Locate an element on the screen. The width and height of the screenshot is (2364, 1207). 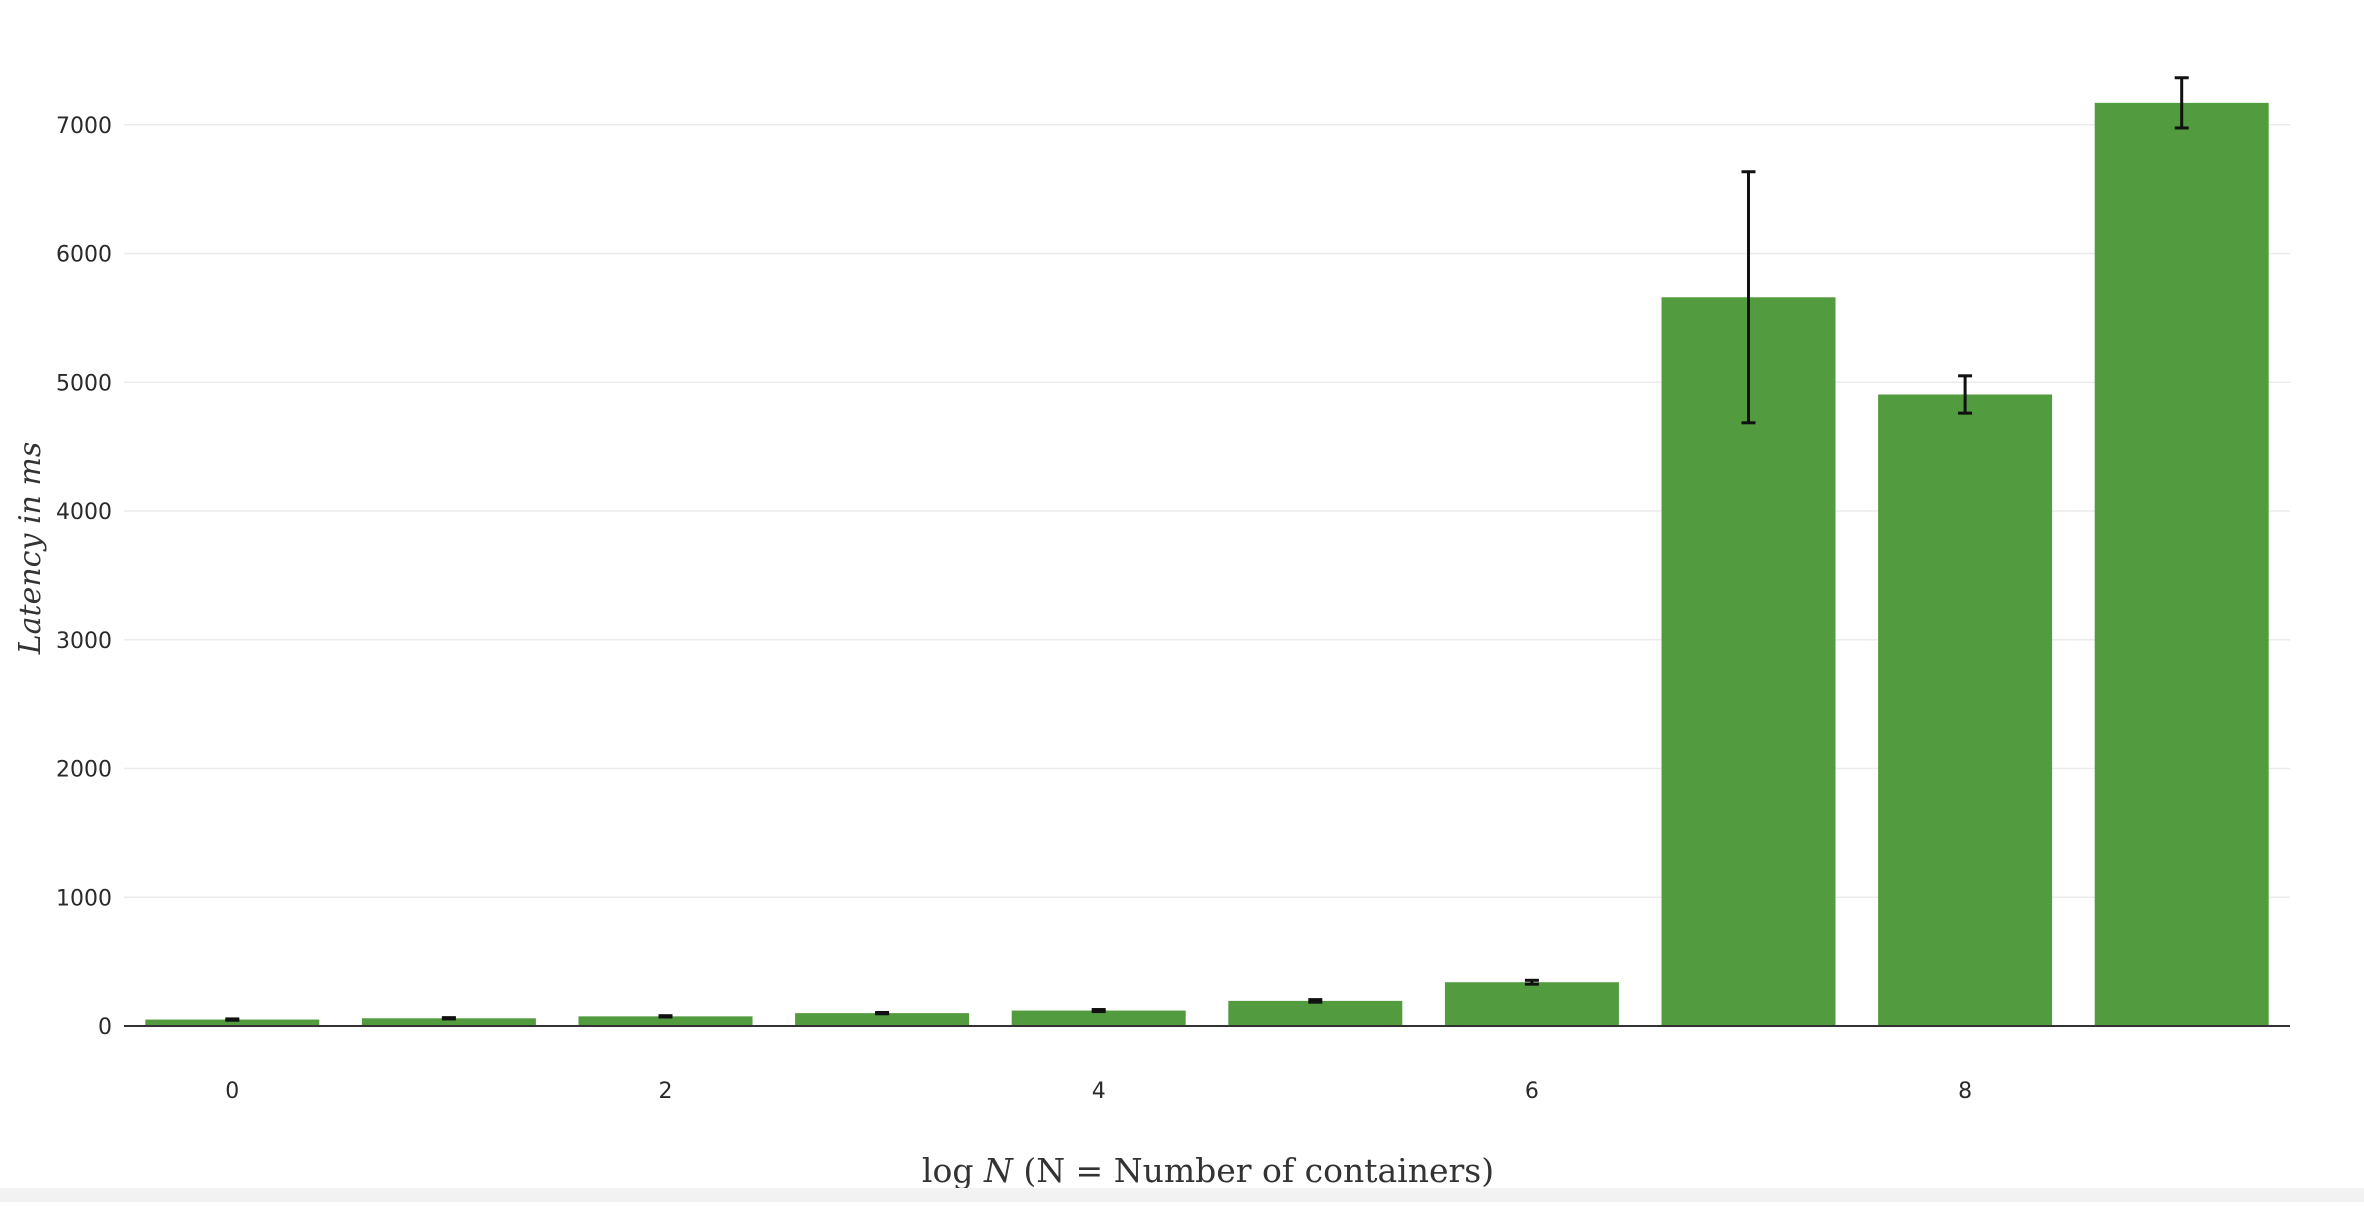
x-axis-label: log N (N = Number of containers) is located at coordinates (1208, 1170).